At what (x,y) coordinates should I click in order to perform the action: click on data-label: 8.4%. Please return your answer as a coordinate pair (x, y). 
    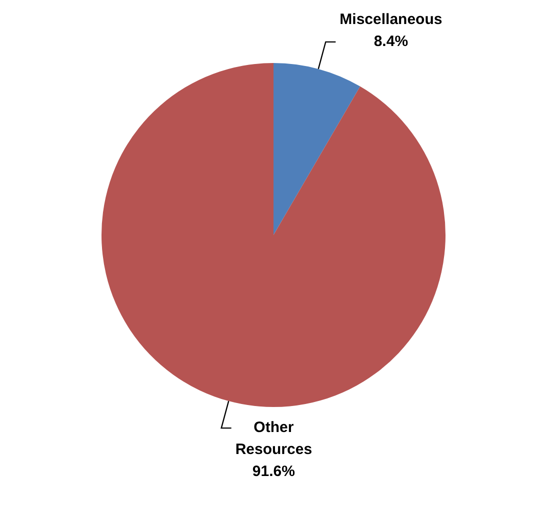
    Looking at the image, I should click on (391, 41).